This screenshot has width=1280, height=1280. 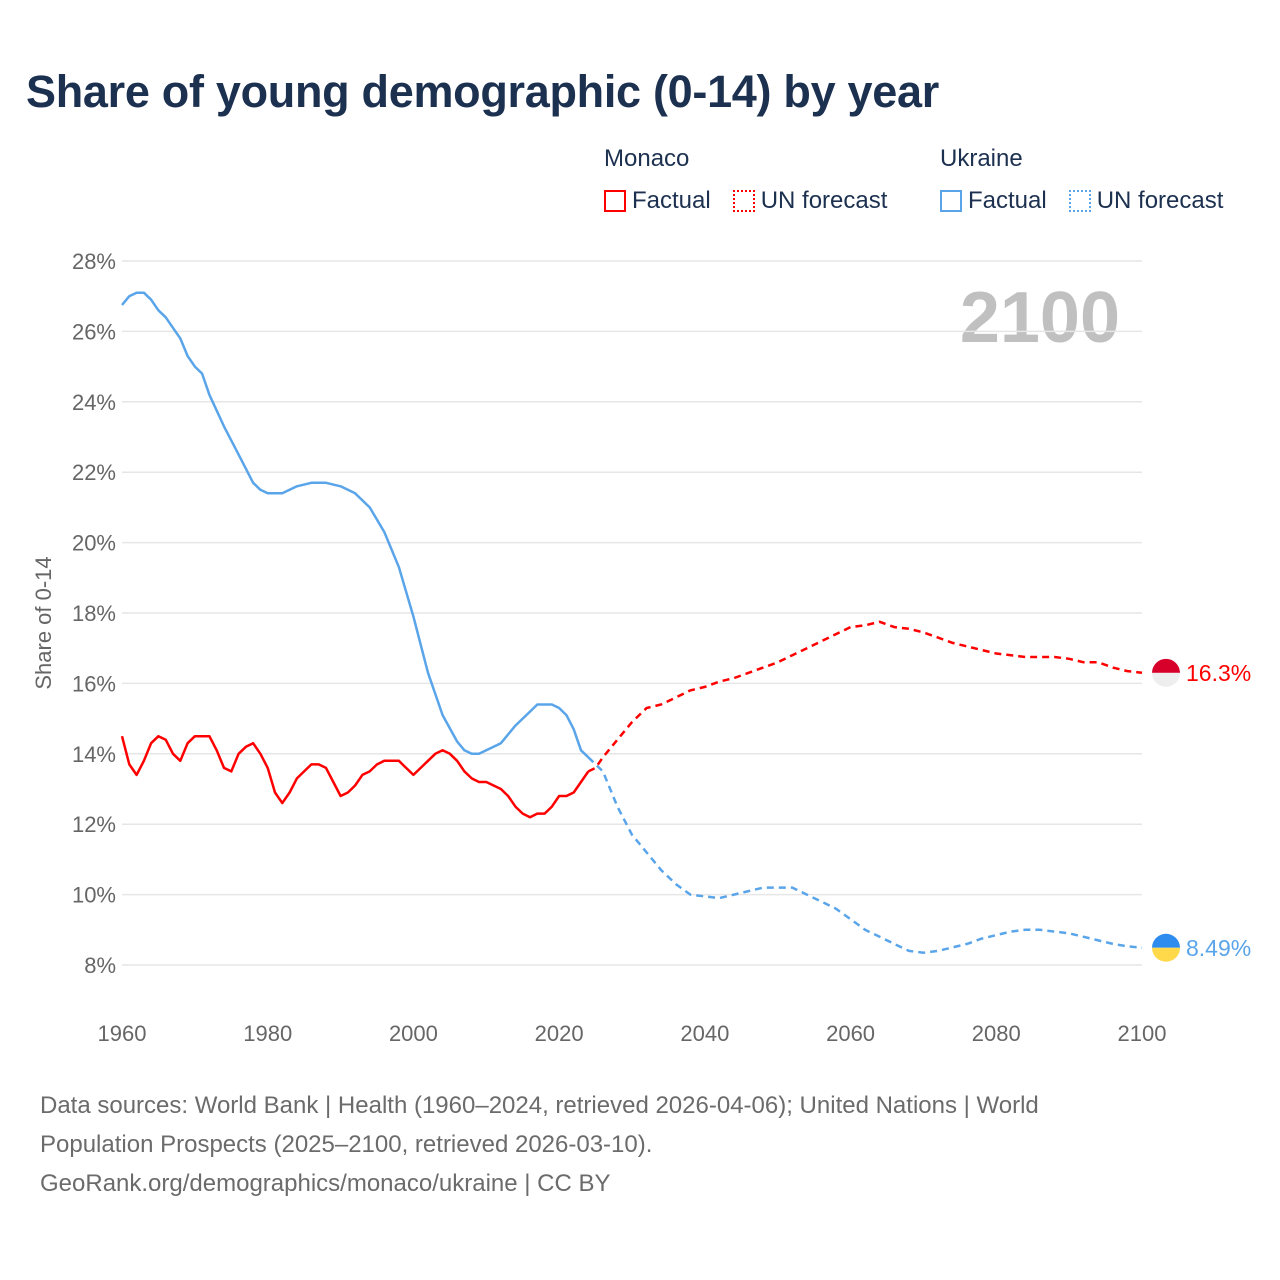 I want to click on ukraine-end-label: 8.49%, so click(x=1218, y=948).